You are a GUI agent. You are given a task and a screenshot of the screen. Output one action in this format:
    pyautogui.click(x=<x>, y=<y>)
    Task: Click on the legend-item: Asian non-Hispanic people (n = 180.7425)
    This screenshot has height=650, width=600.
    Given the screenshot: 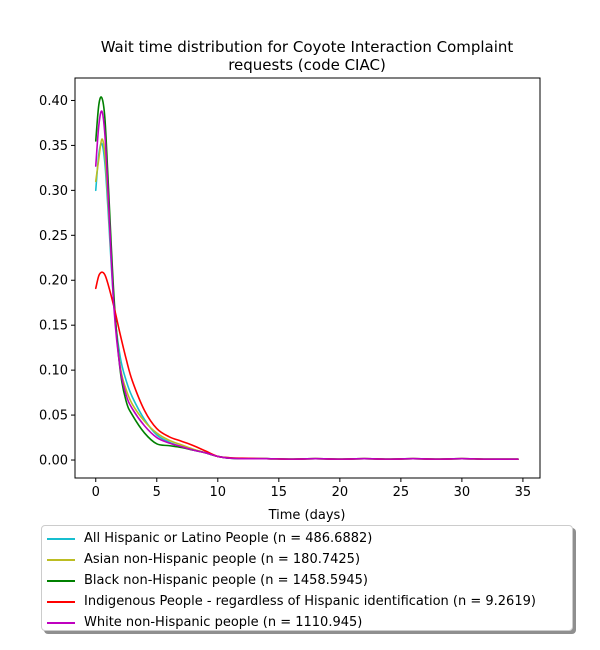 What is the action you would take?
    pyautogui.click(x=309, y=559)
    